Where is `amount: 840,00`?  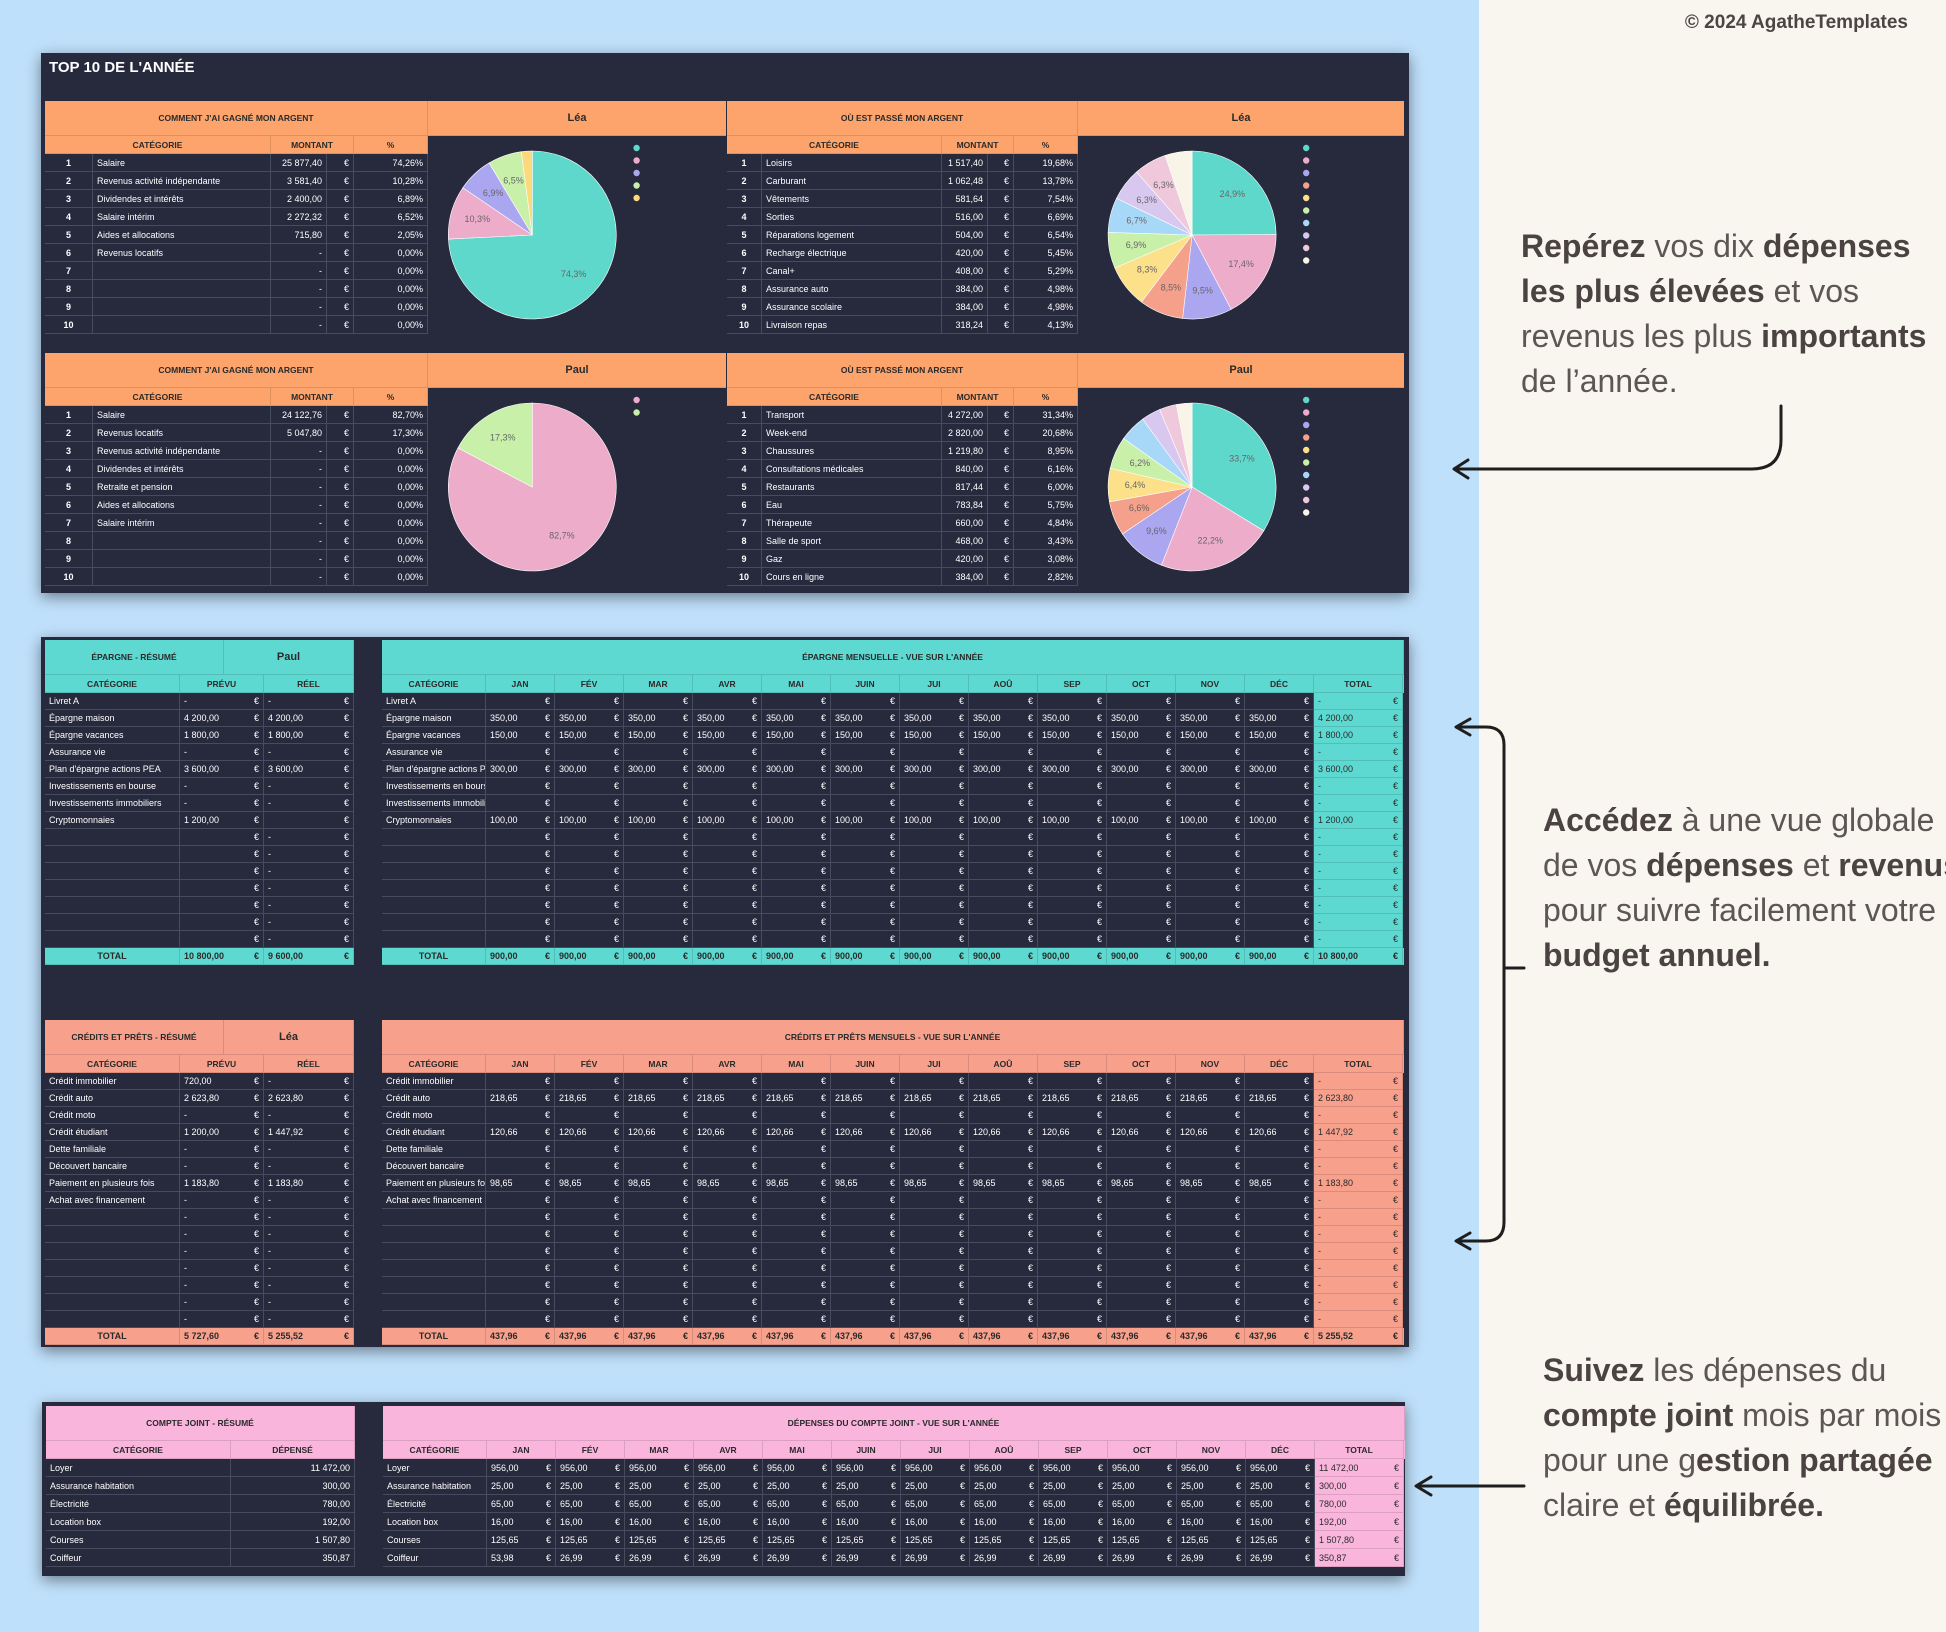
amount: 840,00 is located at coordinates (965, 469).